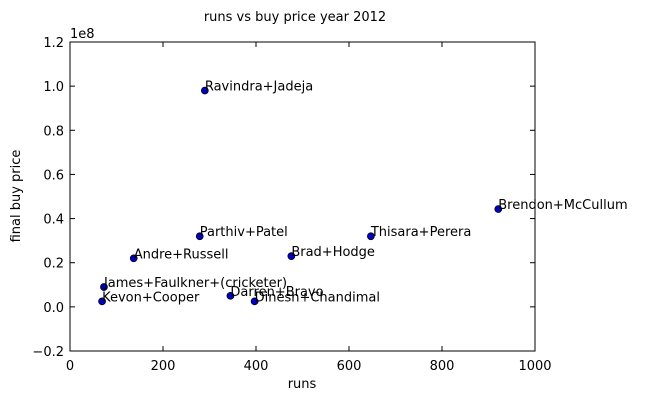 The width and height of the screenshot is (647, 402). What do you see at coordinates (53, 308) in the screenshot?
I see `y-tick-label: 0.0` at bounding box center [53, 308].